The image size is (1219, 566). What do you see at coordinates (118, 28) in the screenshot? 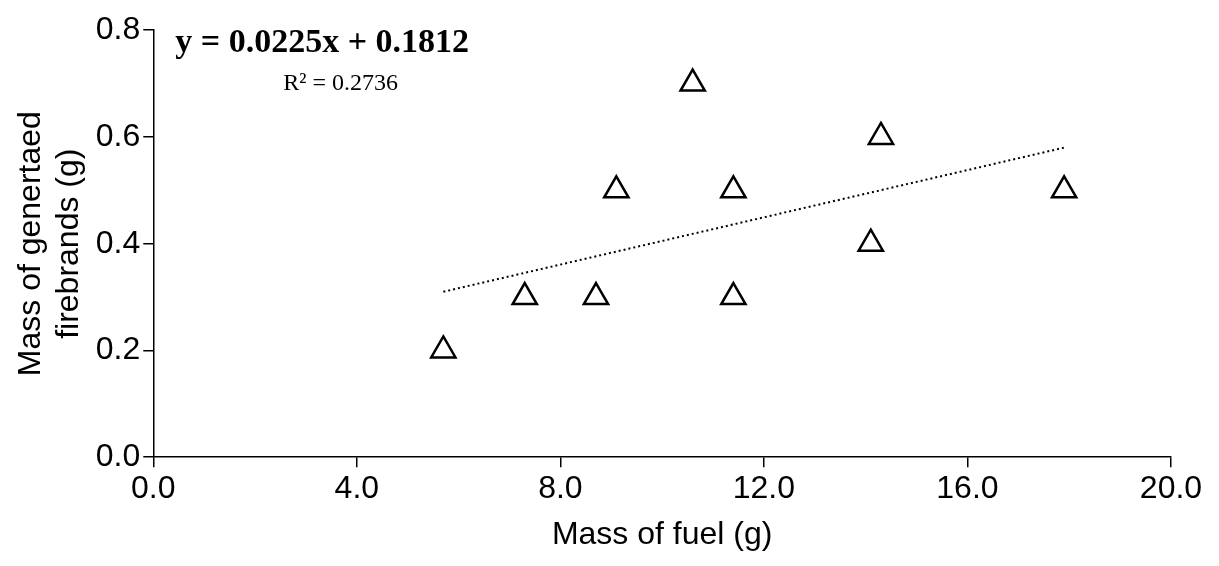
I see `y-tick-label: 0.8` at bounding box center [118, 28].